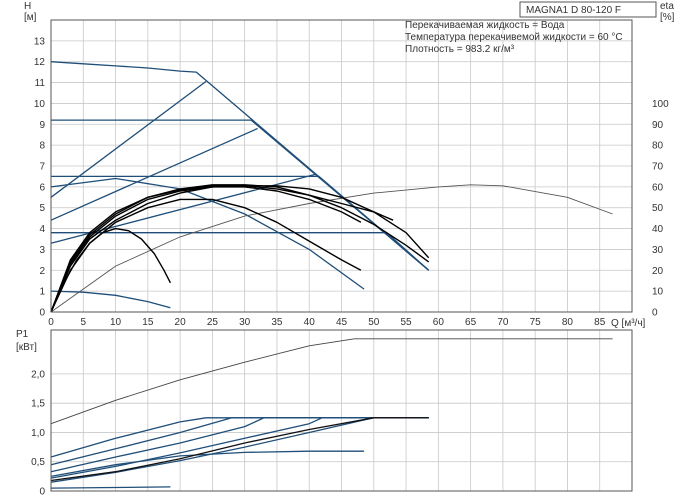 The image size is (691, 500). What do you see at coordinates (331, 381) in the screenshot?
I see `power-max-power-line` at bounding box center [331, 381].